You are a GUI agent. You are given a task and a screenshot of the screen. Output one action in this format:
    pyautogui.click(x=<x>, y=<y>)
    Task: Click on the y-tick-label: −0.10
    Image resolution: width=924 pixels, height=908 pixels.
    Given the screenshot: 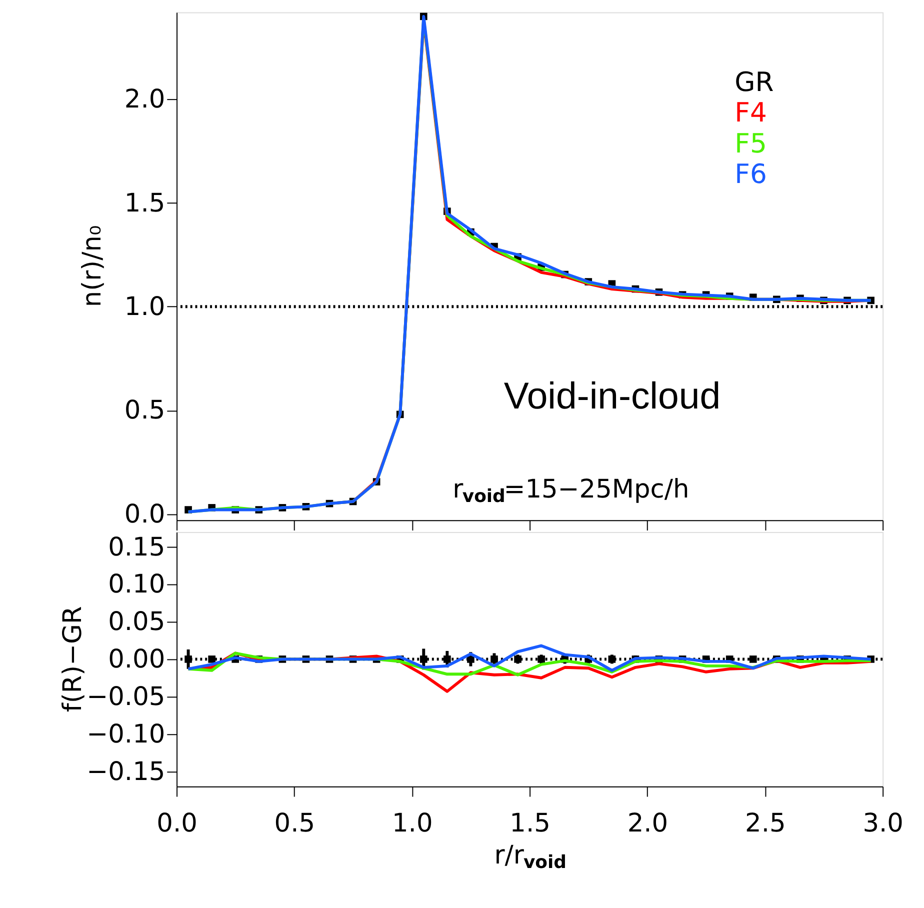 What is the action you would take?
    pyautogui.click(x=126, y=734)
    